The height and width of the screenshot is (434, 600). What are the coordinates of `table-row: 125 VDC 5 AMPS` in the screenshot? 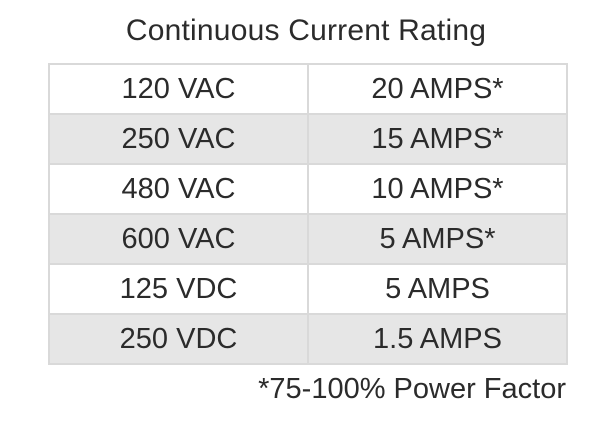 It's located at (308, 289).